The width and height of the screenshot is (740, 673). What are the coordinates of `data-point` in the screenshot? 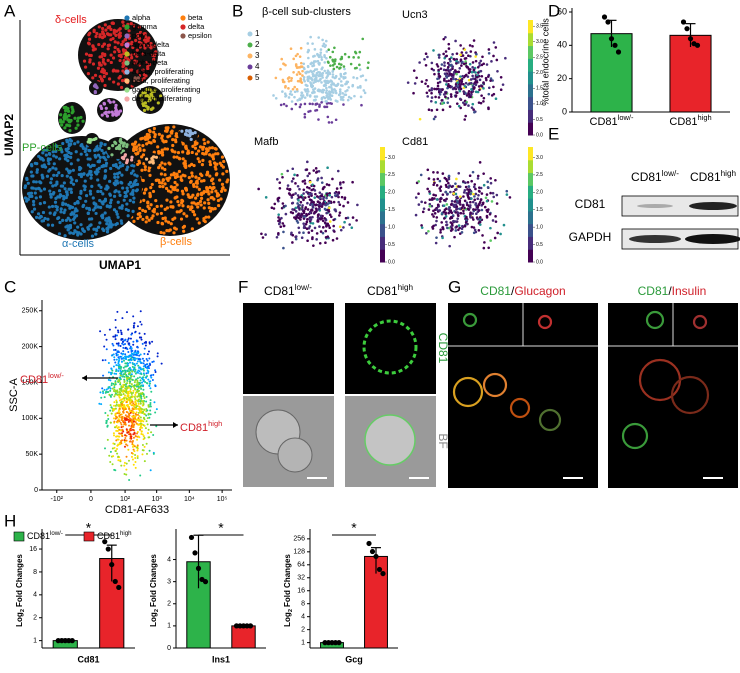 It's located at (368, 543).